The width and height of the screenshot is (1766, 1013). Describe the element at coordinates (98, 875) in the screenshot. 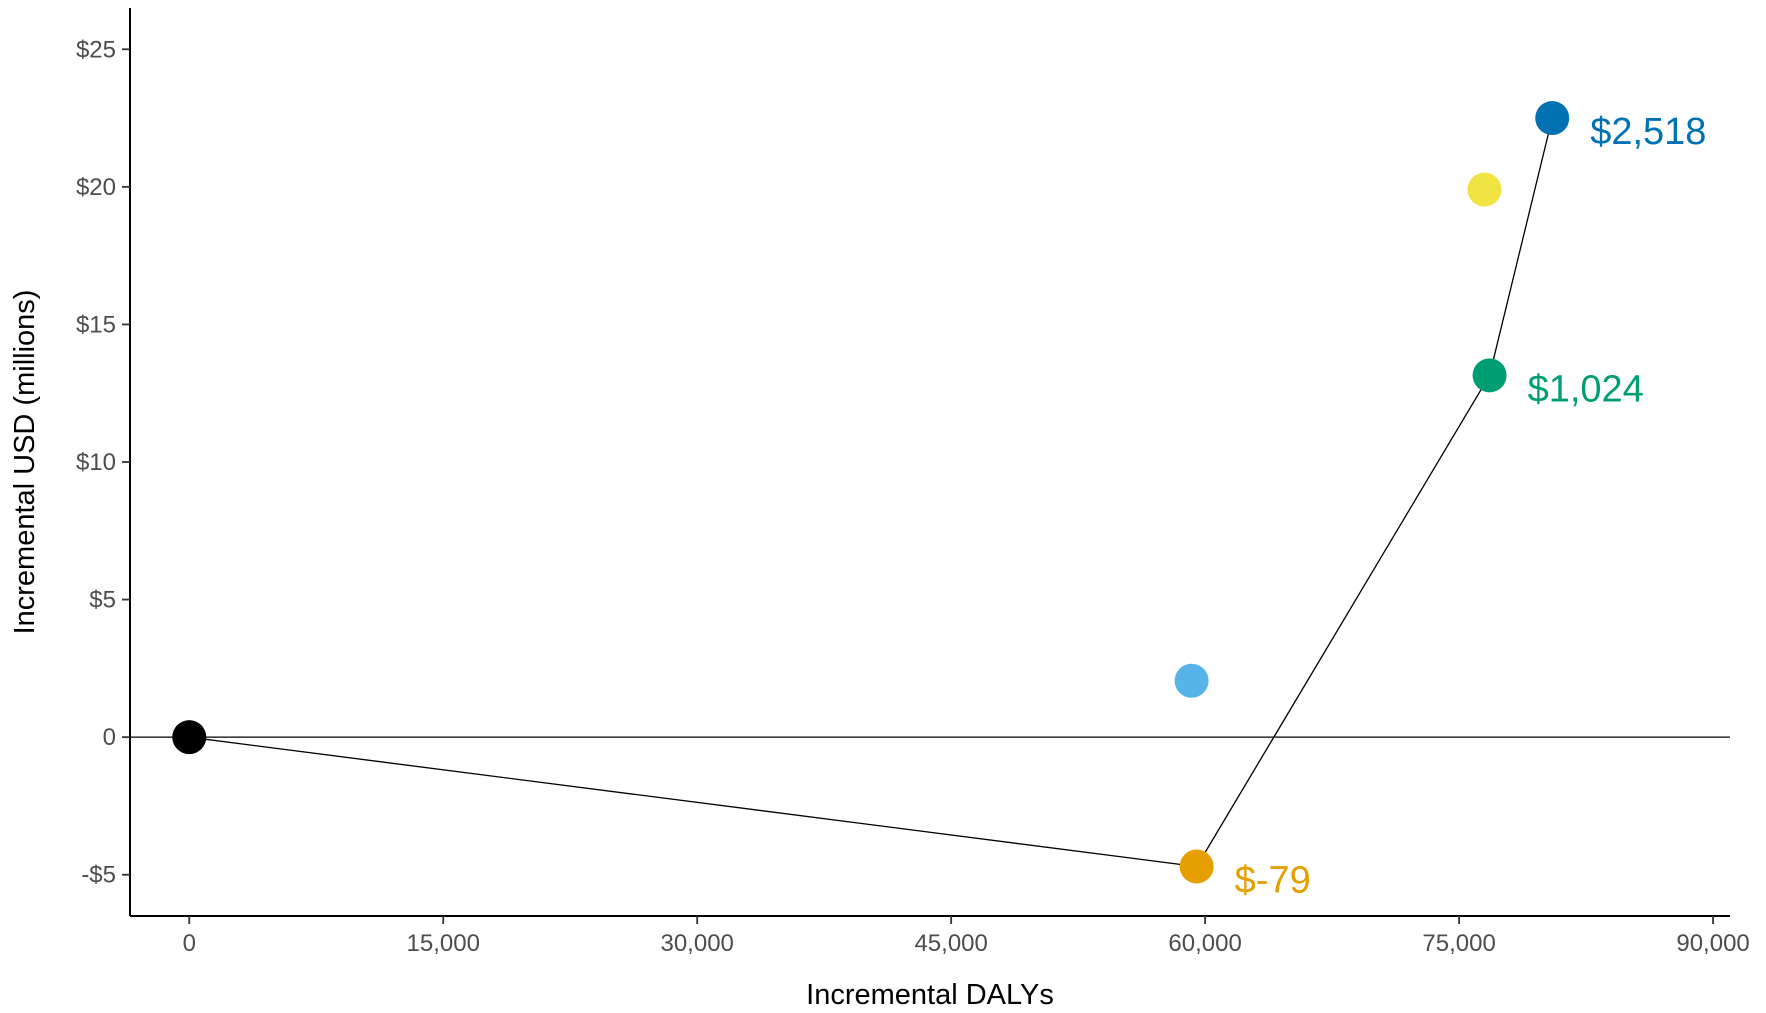

I see `y-tick-label: -$5` at that location.